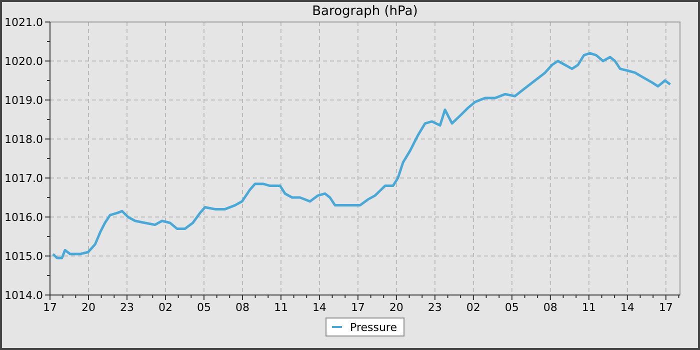 The height and width of the screenshot is (350, 700). Describe the element at coordinates (23, 22) in the screenshot. I see `y-tick-label: 1021.0` at that location.